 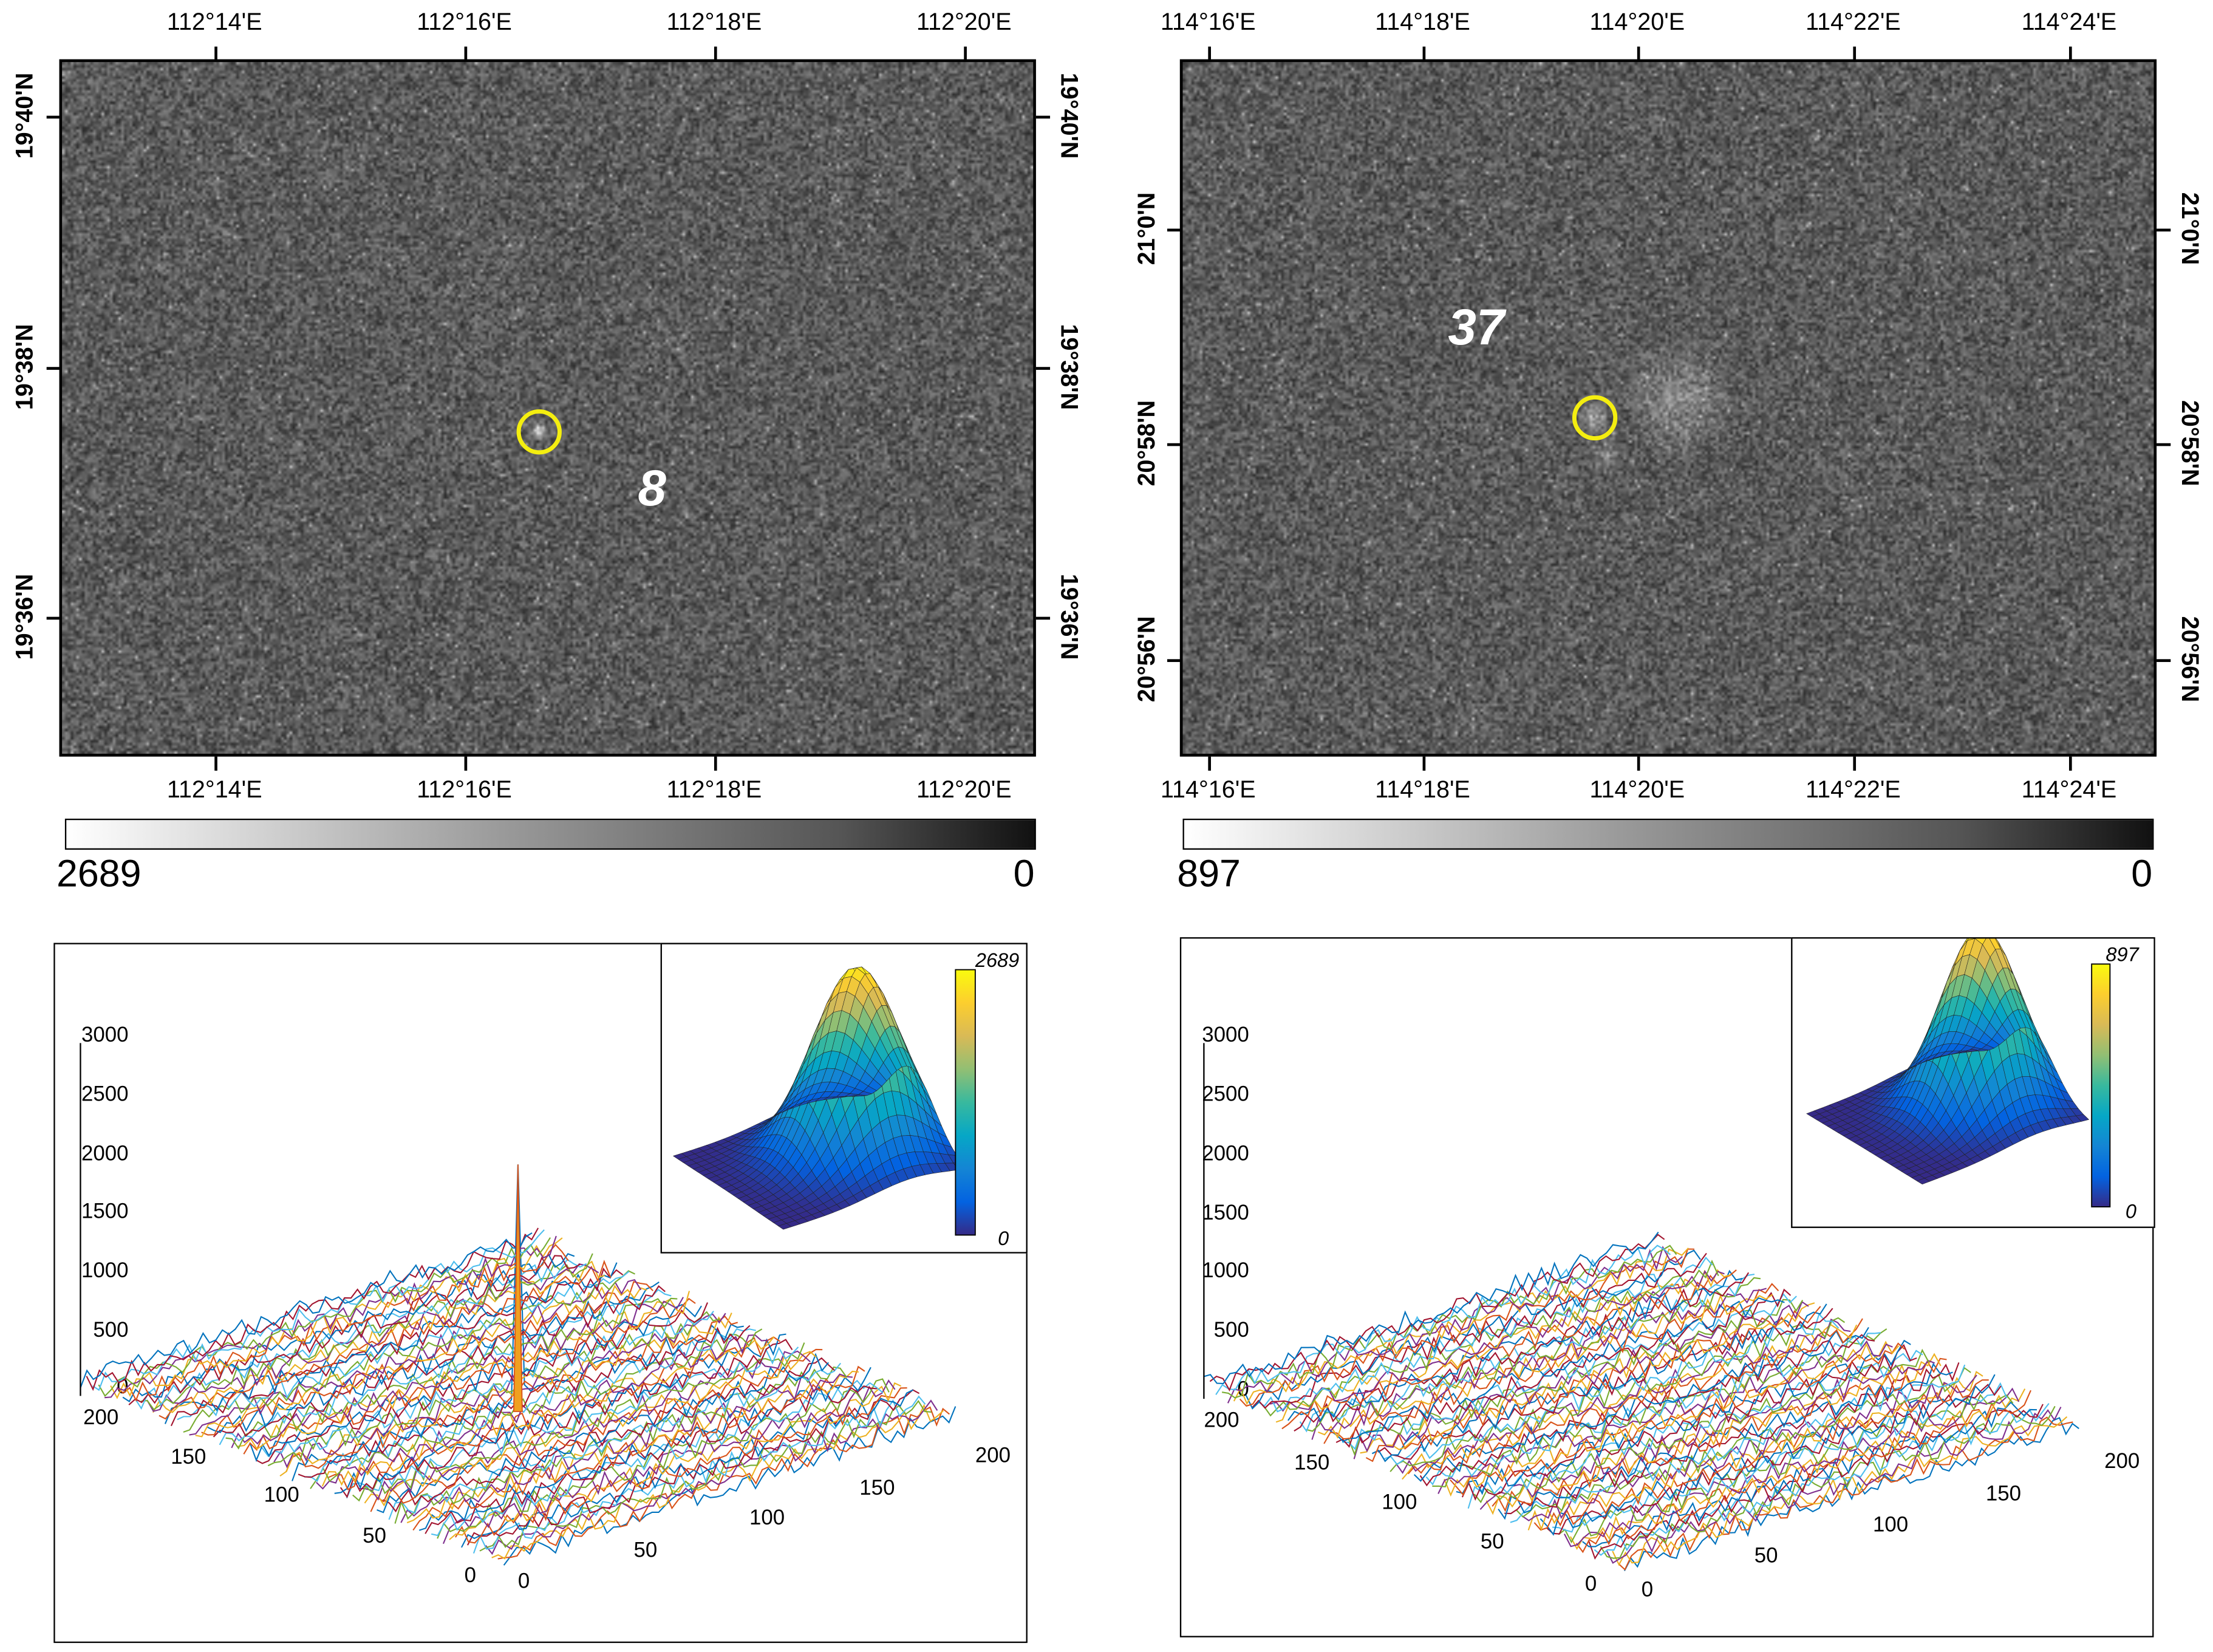 What do you see at coordinates (2123, 953) in the screenshot?
I see `right-inset-colorbar-max: 897` at bounding box center [2123, 953].